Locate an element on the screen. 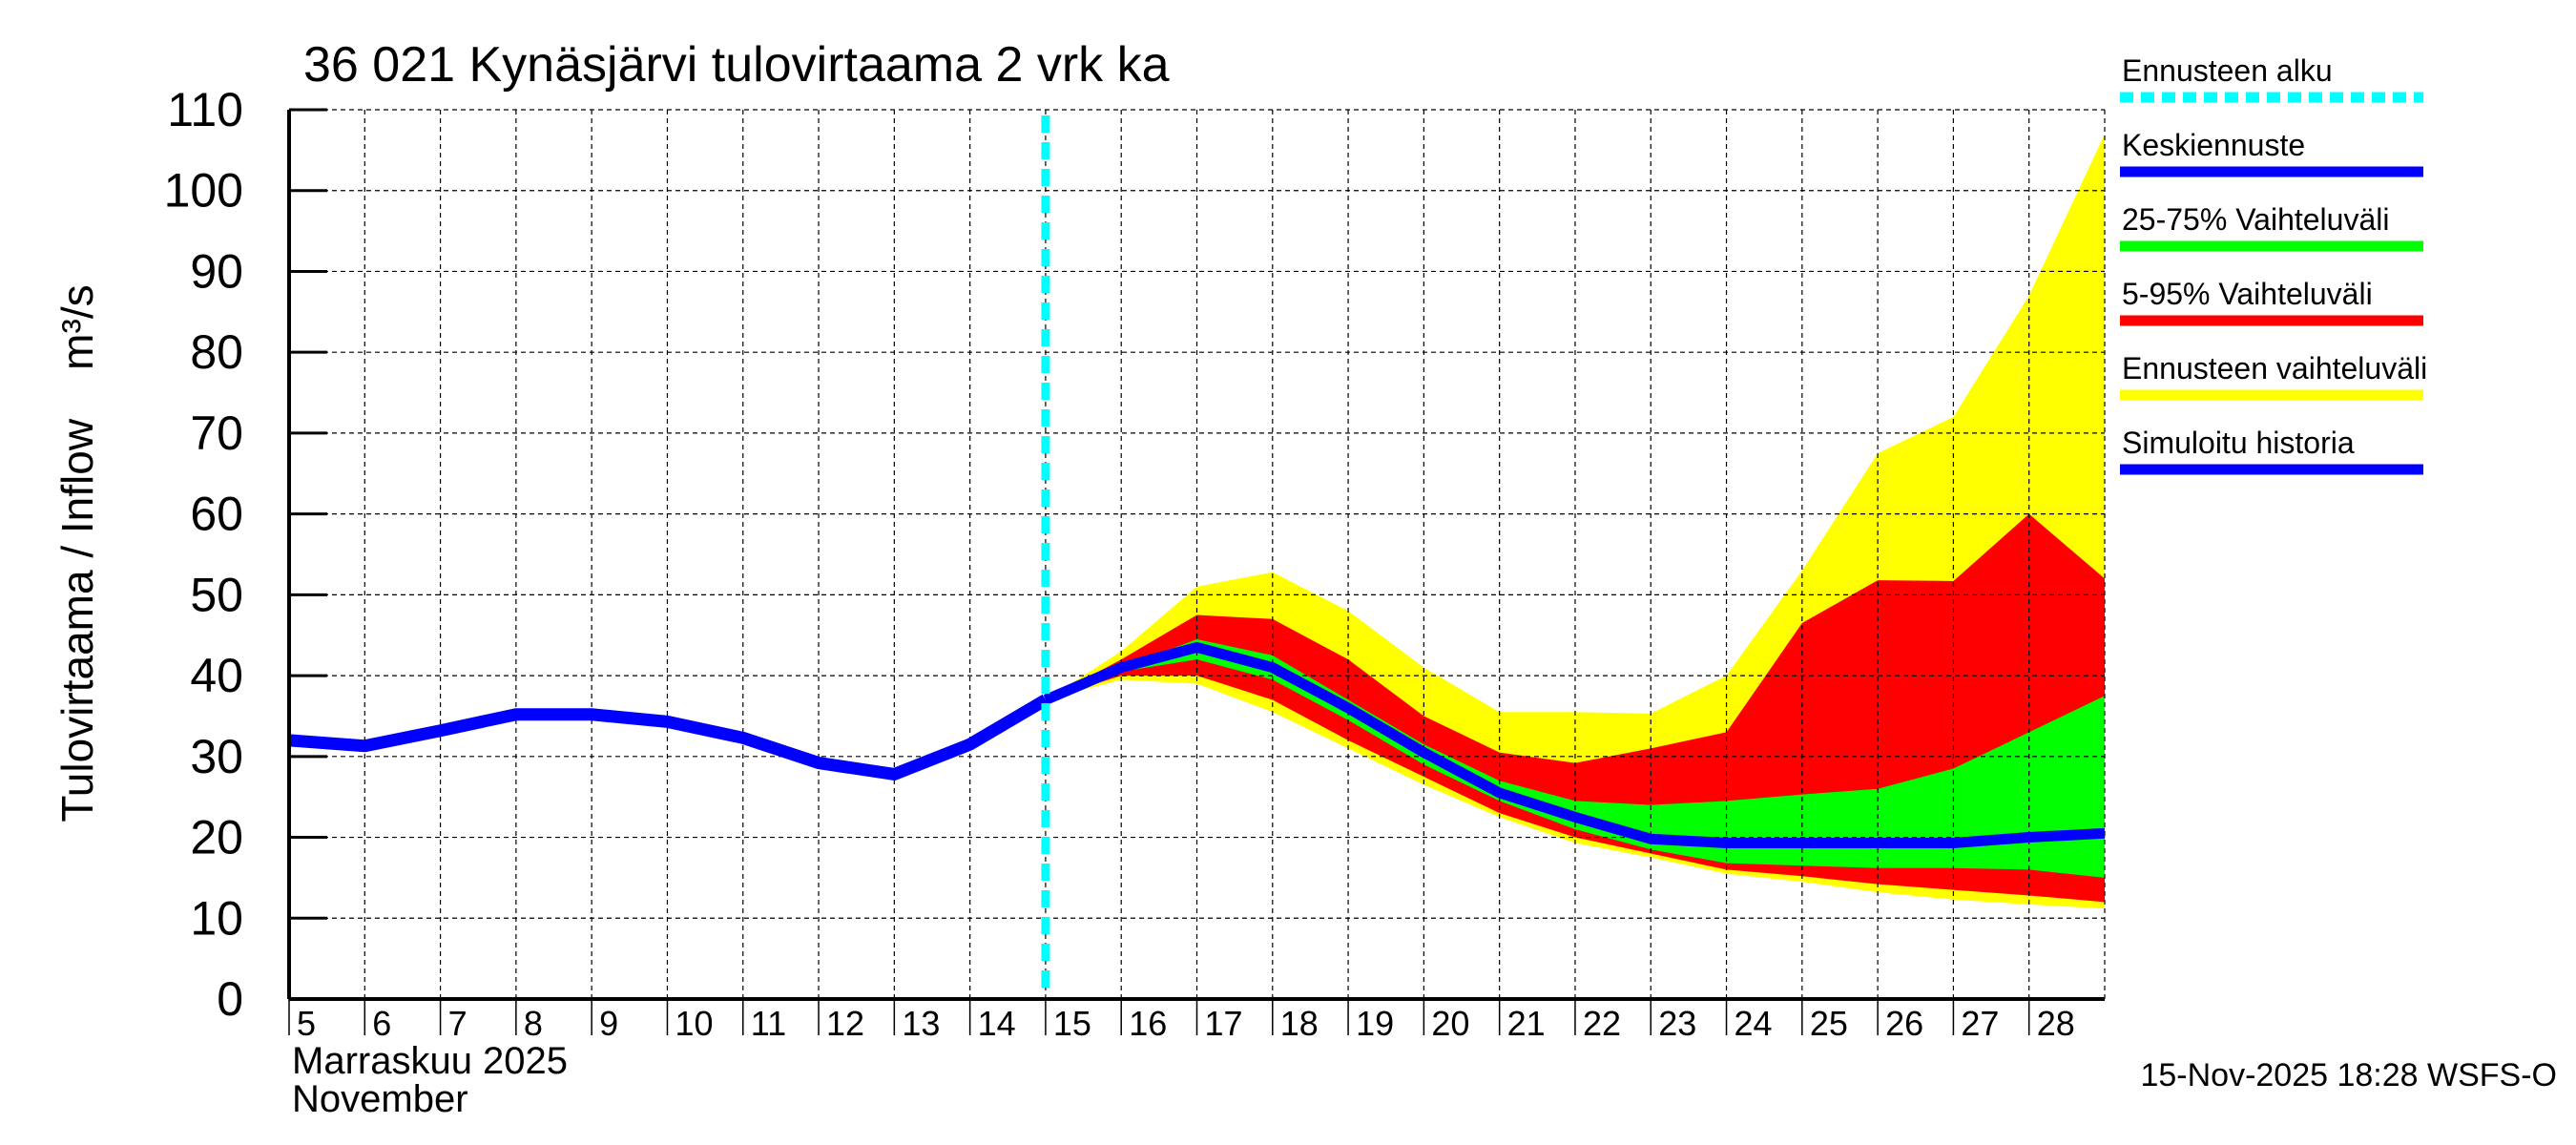 This screenshot has height=1145, width=2576. legend-label: Ennusteen vaihteluväli is located at coordinates (2274, 368).